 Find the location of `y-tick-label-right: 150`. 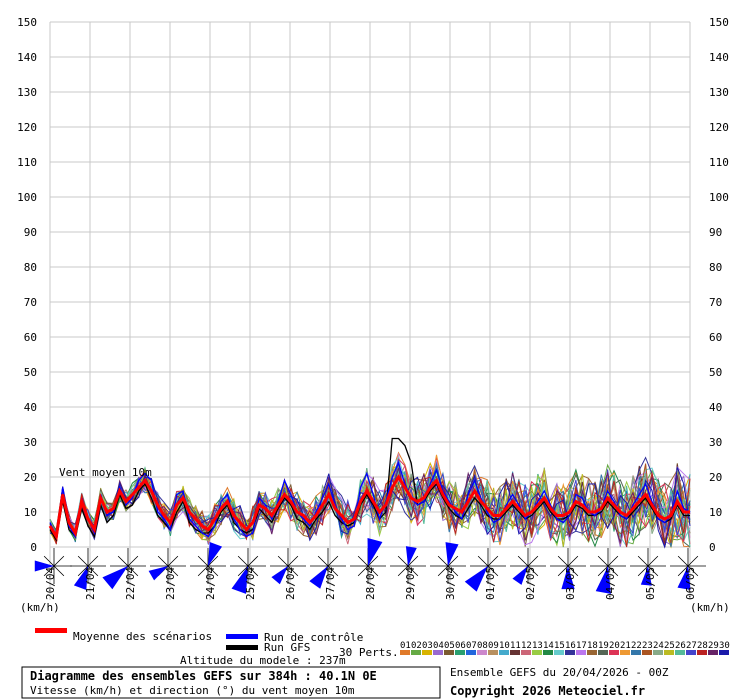

y-tick-label-right: 150 is located at coordinates (719, 22).